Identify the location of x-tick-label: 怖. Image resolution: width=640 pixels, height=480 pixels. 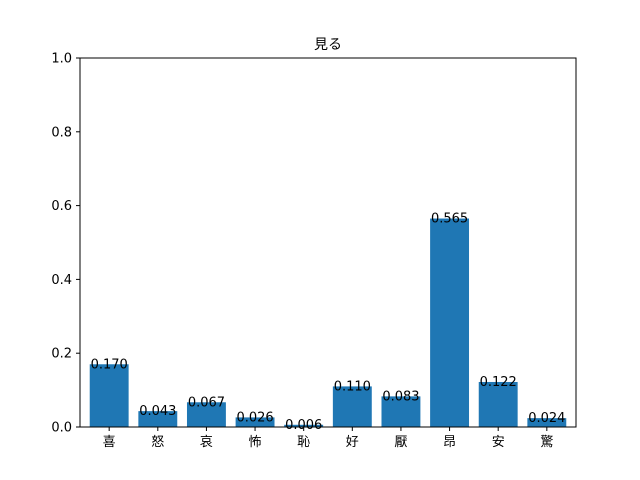
(255, 442).